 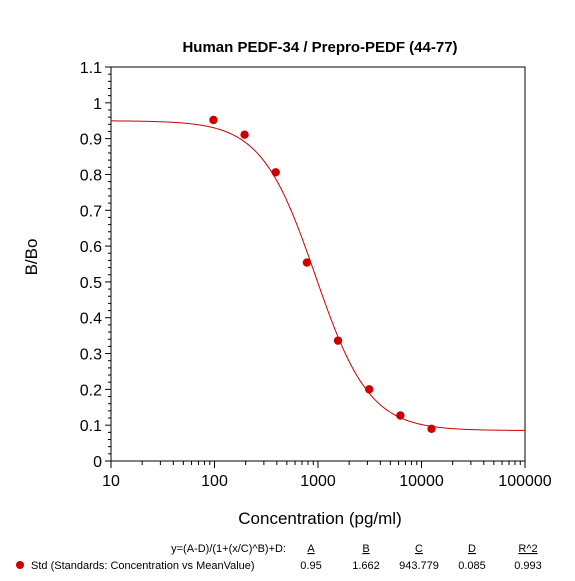 What do you see at coordinates (311, 549) in the screenshot?
I see `legend-header-a: A` at bounding box center [311, 549].